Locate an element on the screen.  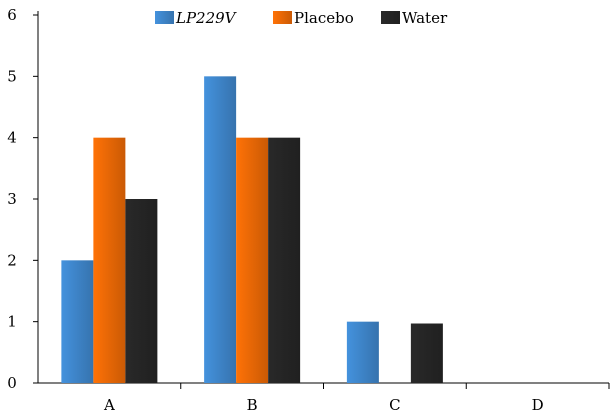
legend-swatch-placebo is located at coordinates (282, 17).